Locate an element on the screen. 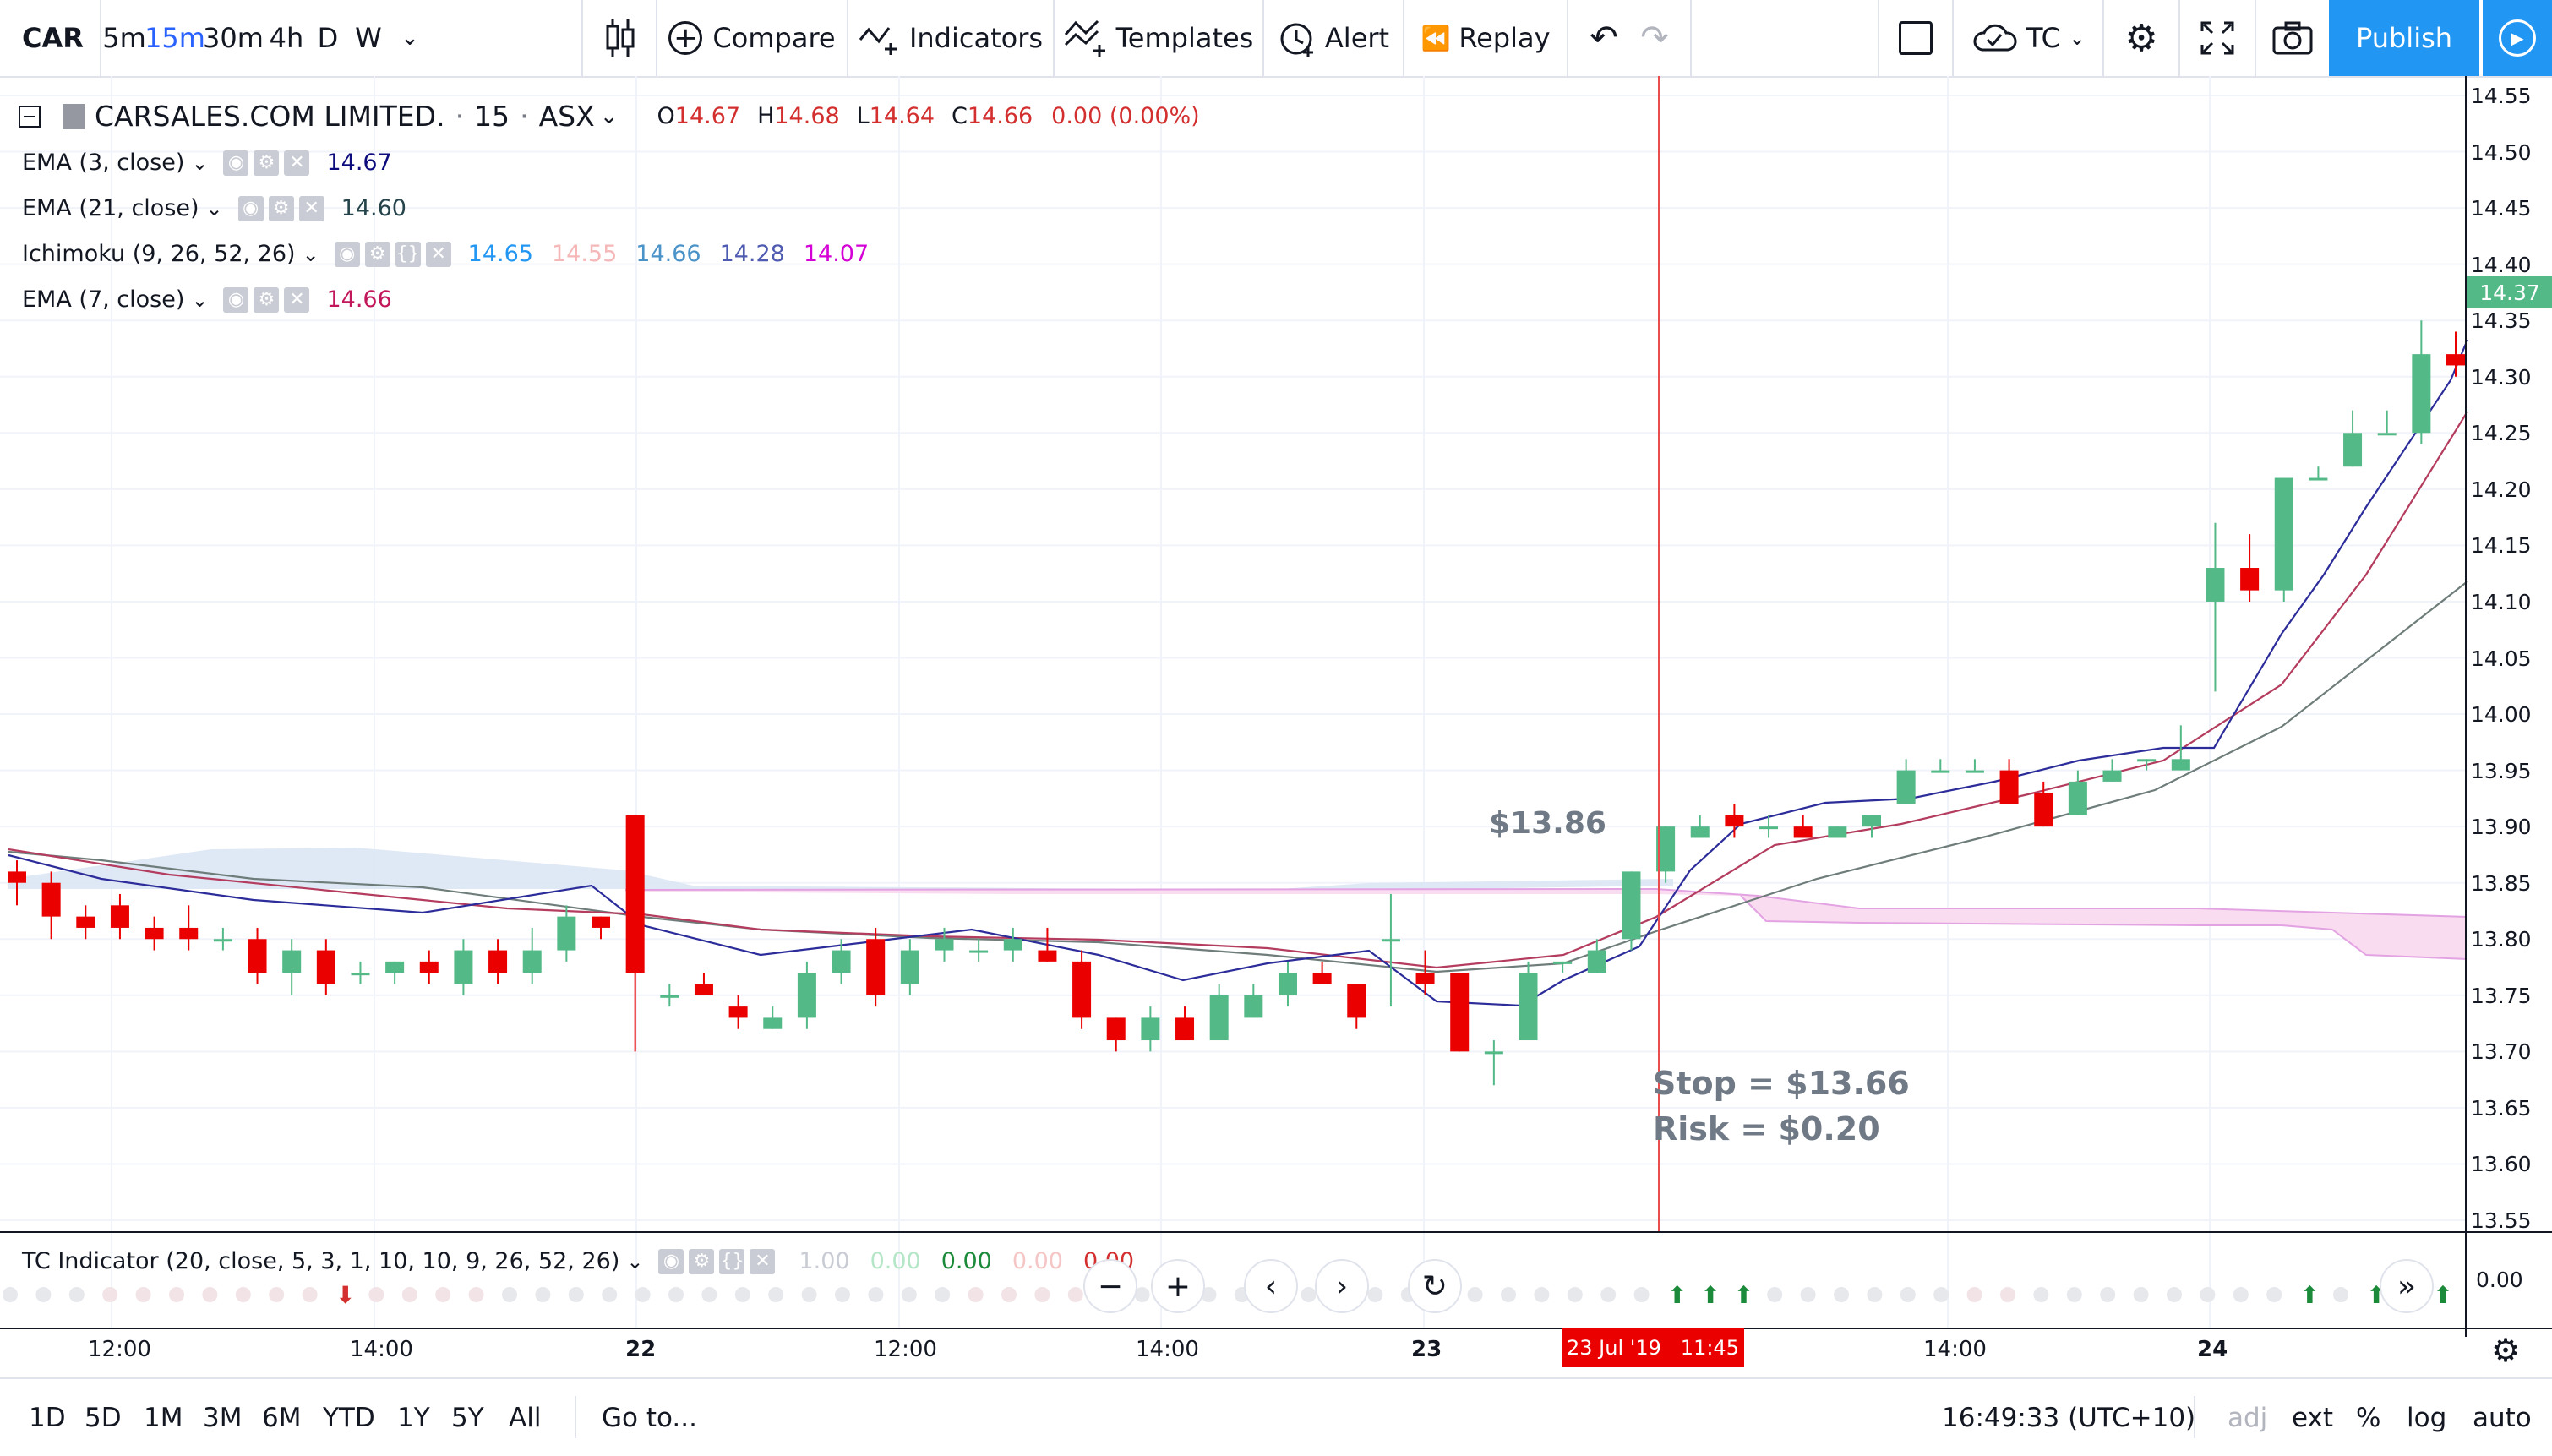 The image size is (2552, 1456). interval-30m: 30m is located at coordinates (233, 38).